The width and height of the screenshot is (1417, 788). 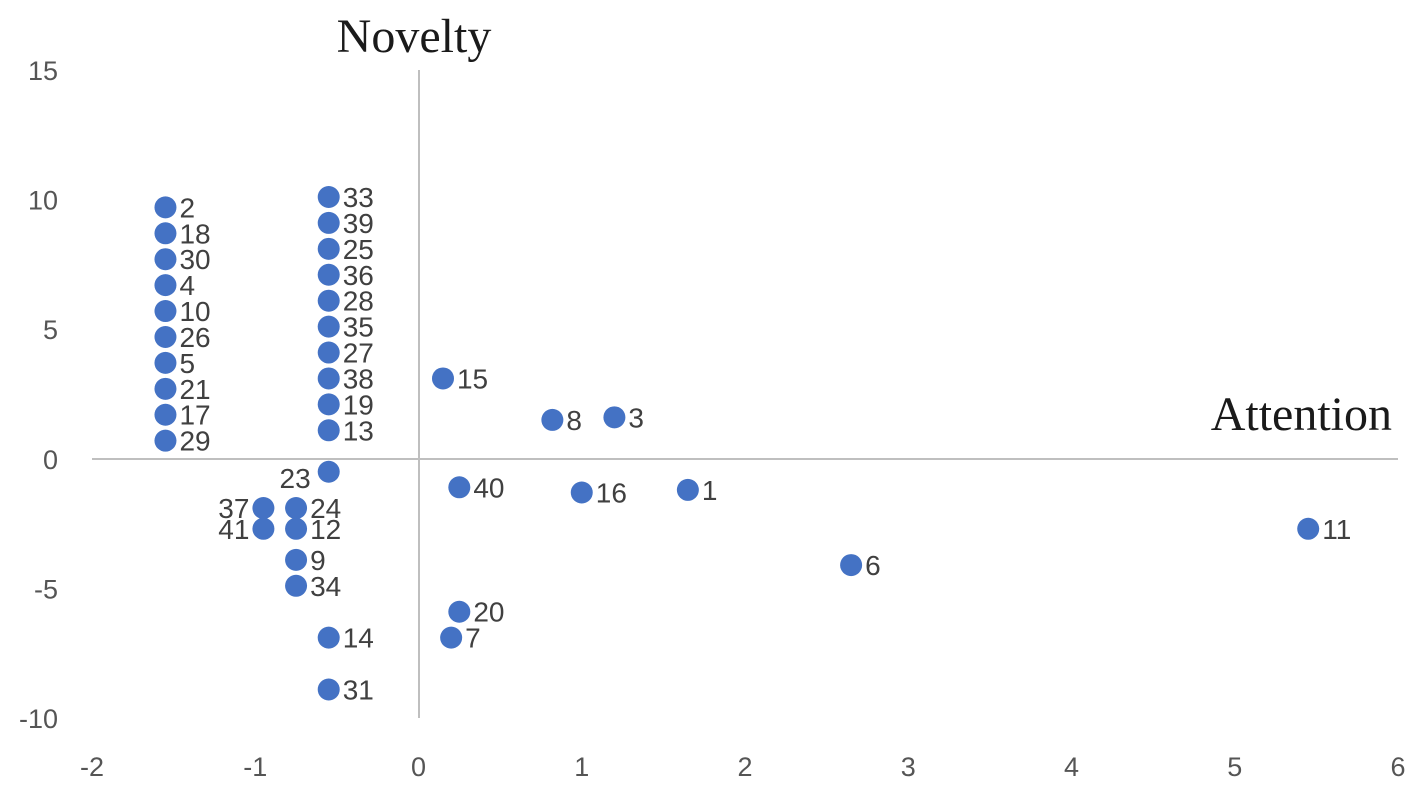 What do you see at coordinates (1071, 767) in the screenshot?
I see `x-tick-label: 4` at bounding box center [1071, 767].